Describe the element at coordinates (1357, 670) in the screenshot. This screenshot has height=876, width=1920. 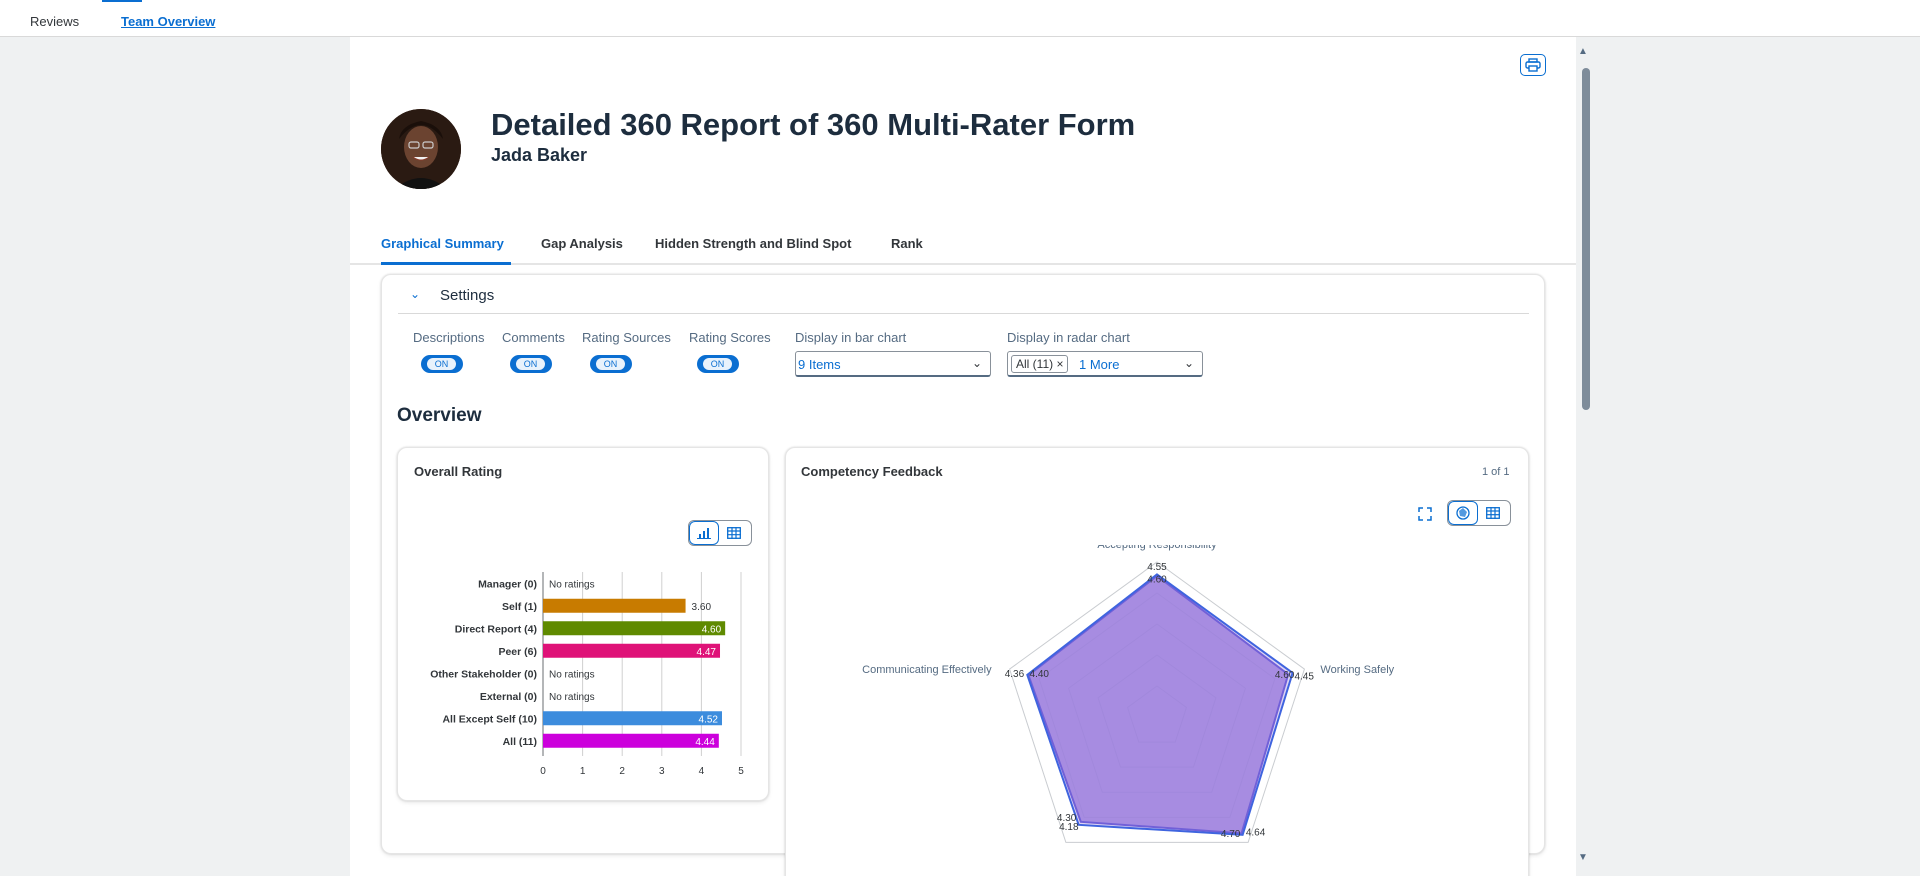
I see `radar-axis-label: Working Safely` at that location.